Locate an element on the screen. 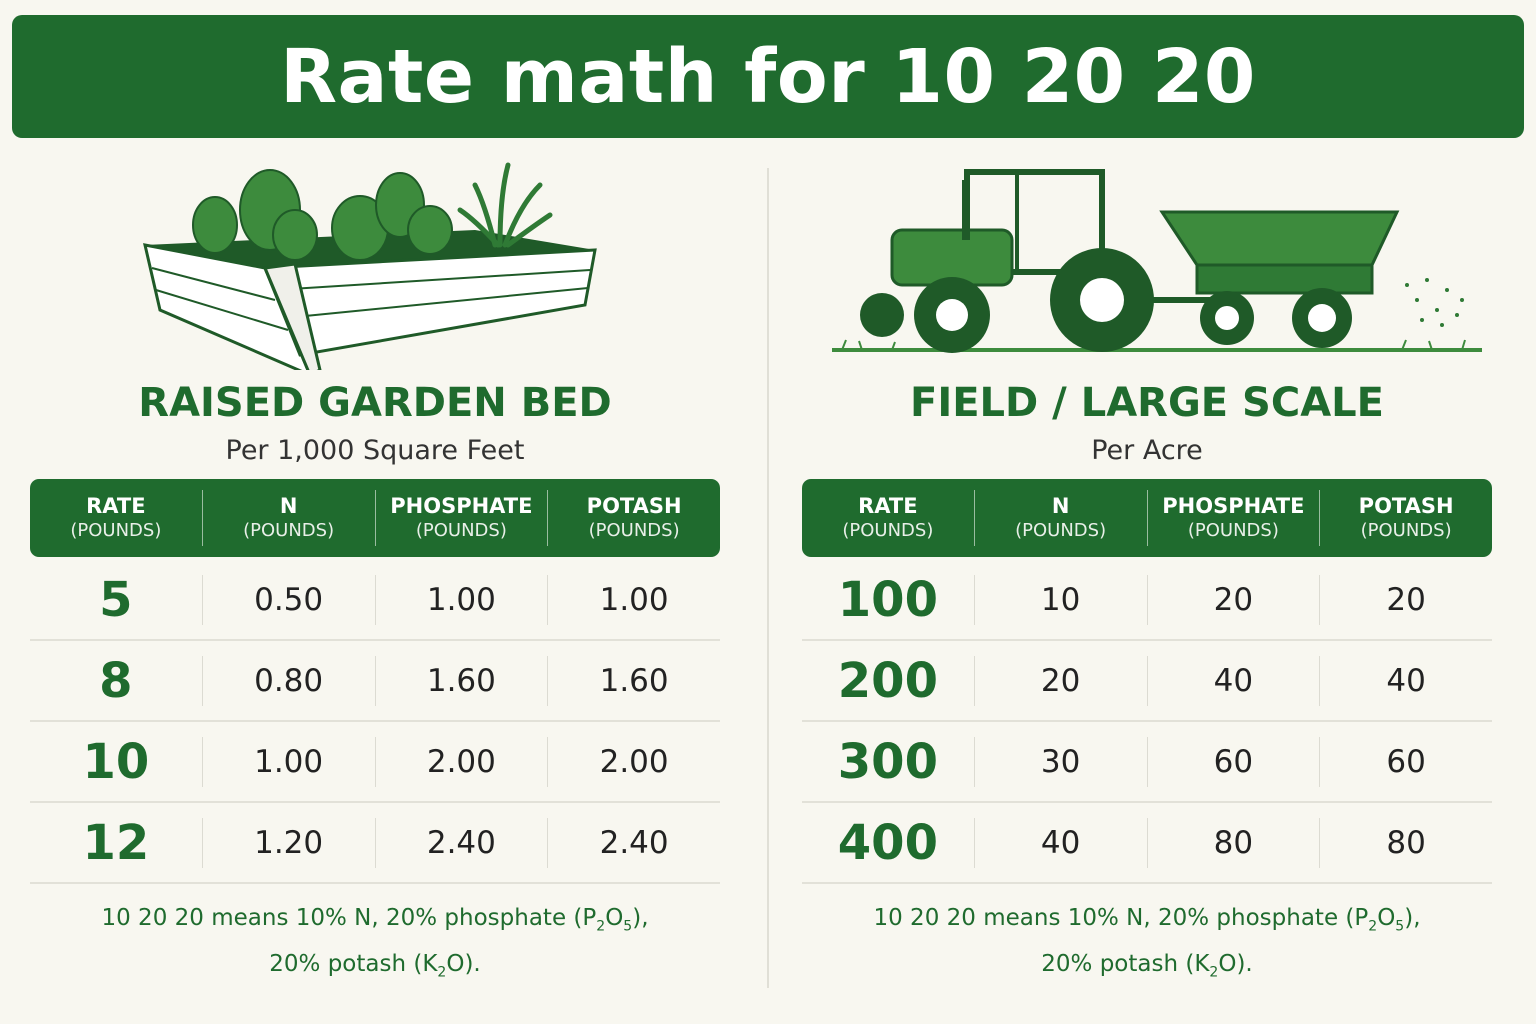 The width and height of the screenshot is (1536, 1024). phosphate-cell: 1.60 is located at coordinates (461, 680).